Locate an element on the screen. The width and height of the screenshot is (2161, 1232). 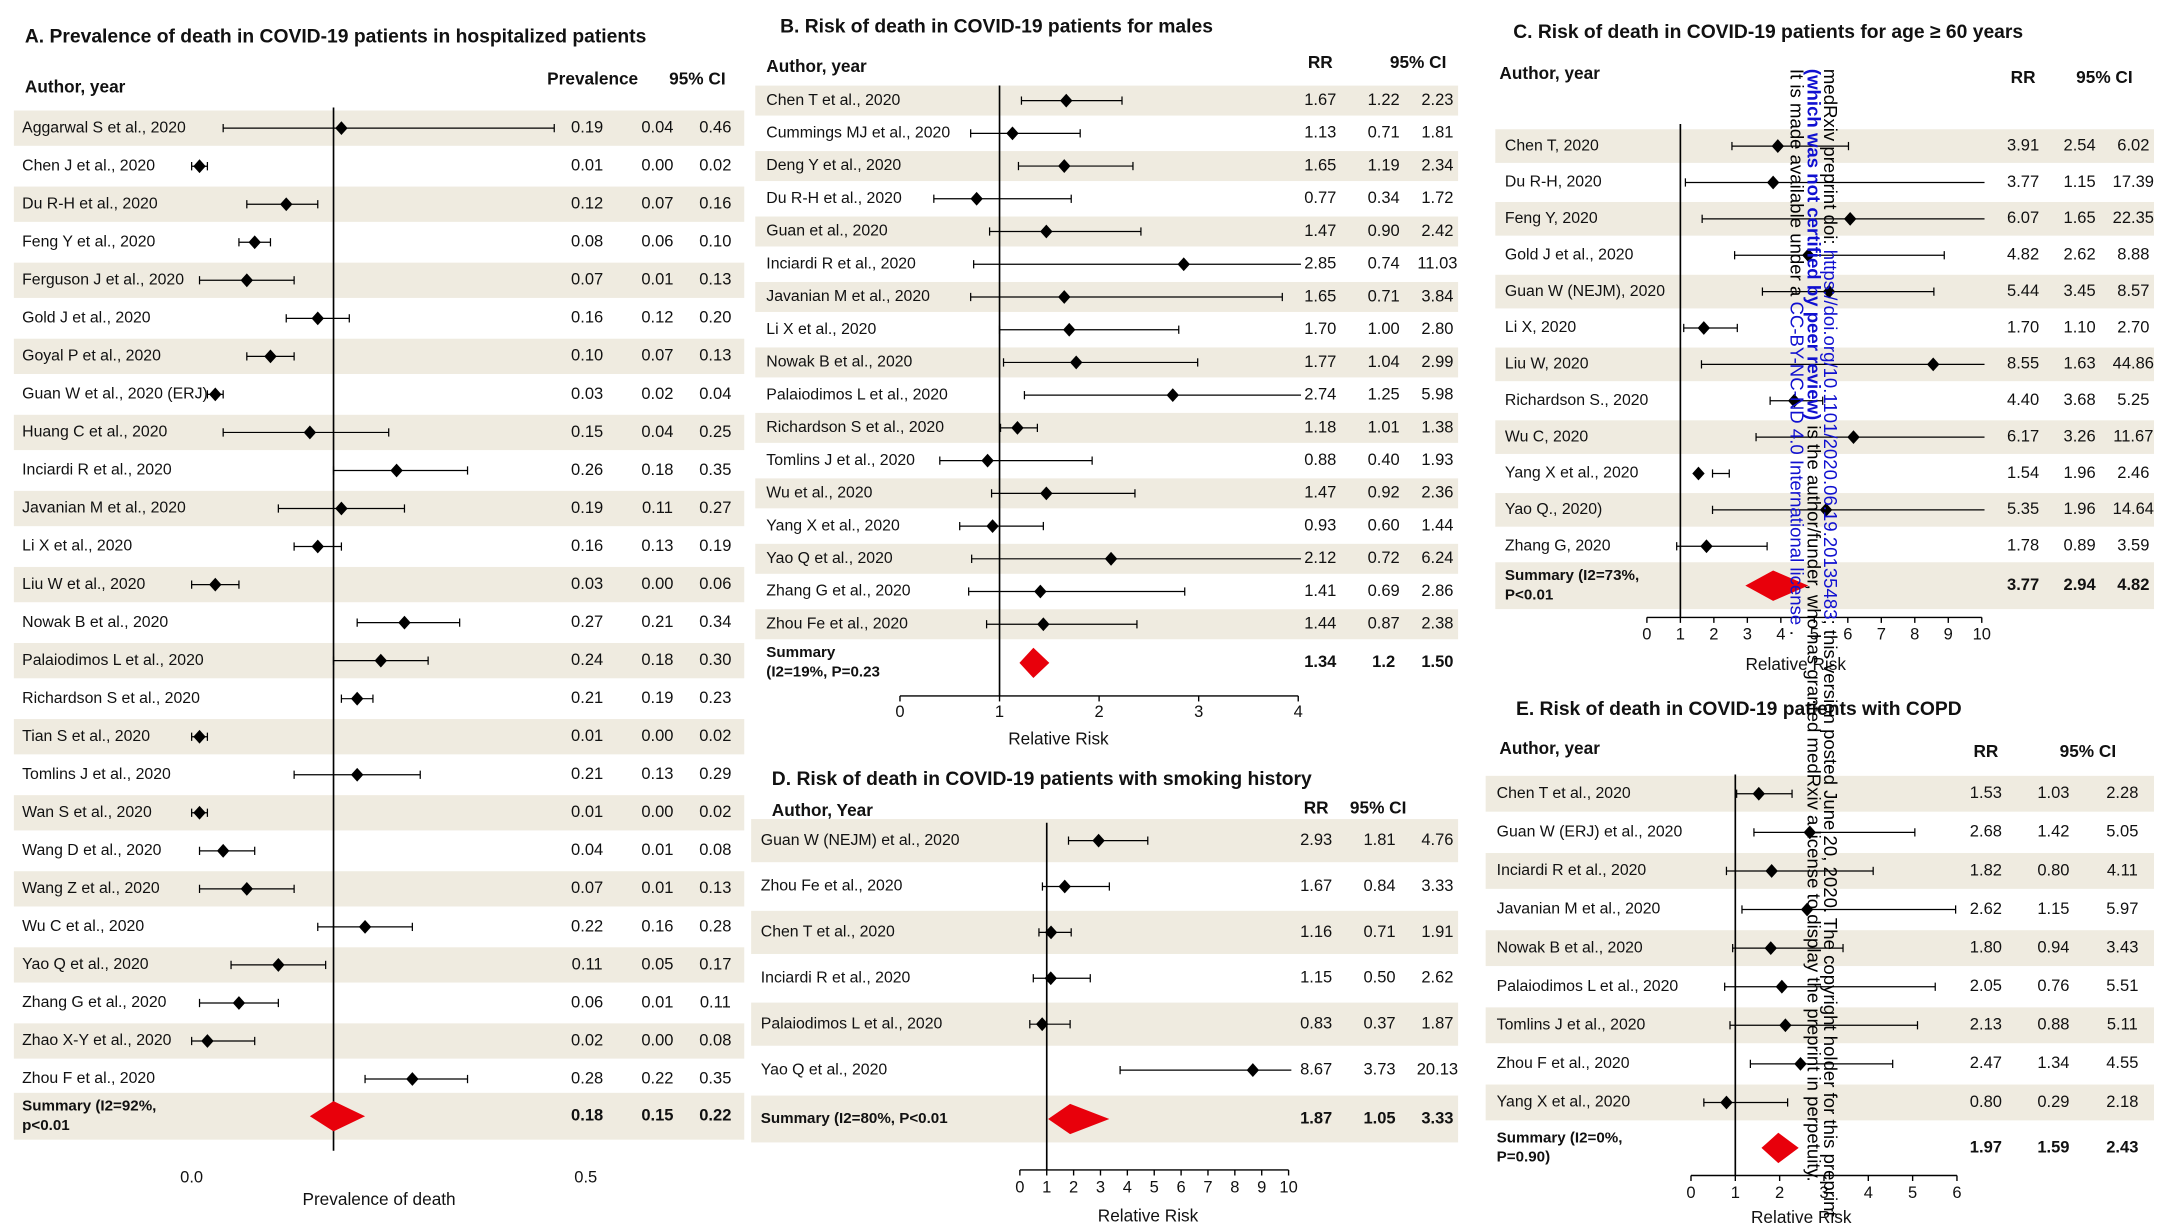
watermark-segment: . is located at coordinates (1797, 630).